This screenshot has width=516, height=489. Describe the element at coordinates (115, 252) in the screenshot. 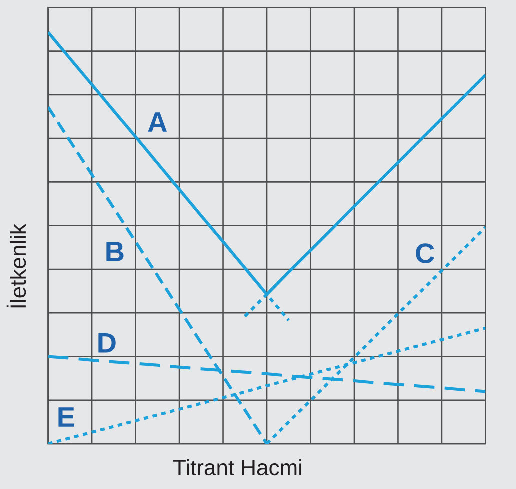

I see `series-label: B` at that location.